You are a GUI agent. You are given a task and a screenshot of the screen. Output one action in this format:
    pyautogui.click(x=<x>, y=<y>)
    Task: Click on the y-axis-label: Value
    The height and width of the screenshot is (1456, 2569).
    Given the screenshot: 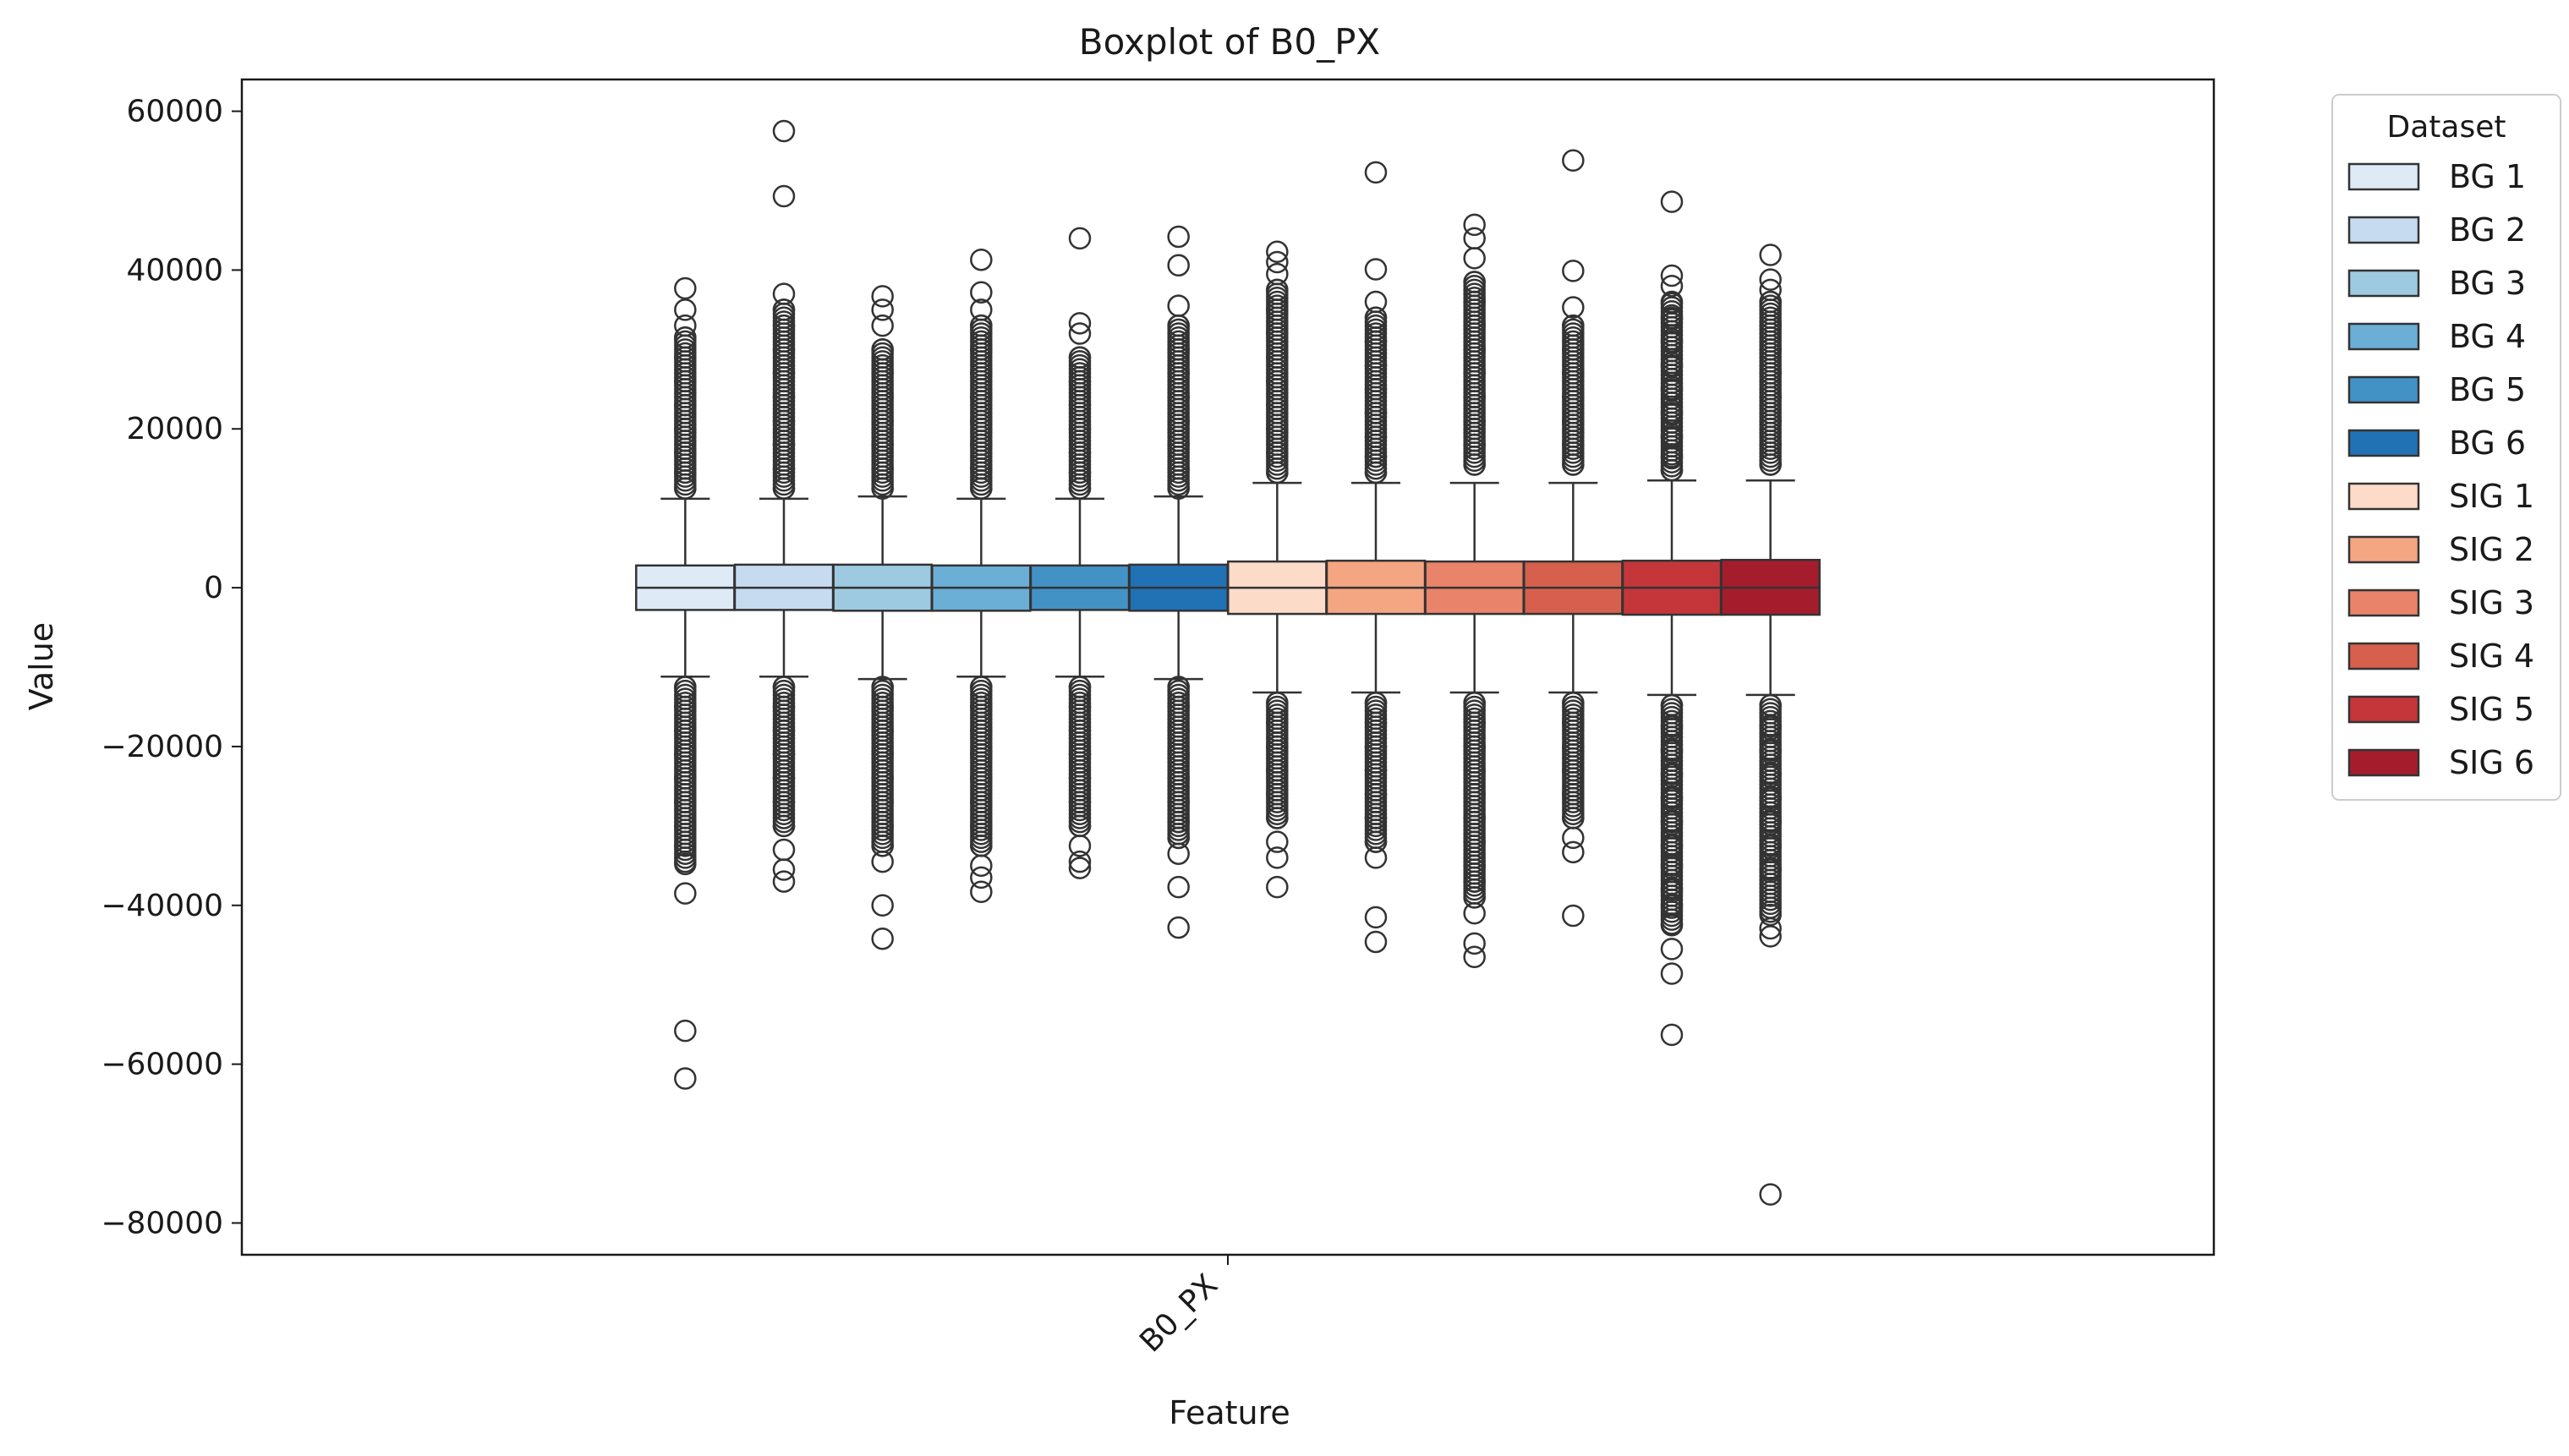 What is the action you would take?
    pyautogui.click(x=41, y=666)
    